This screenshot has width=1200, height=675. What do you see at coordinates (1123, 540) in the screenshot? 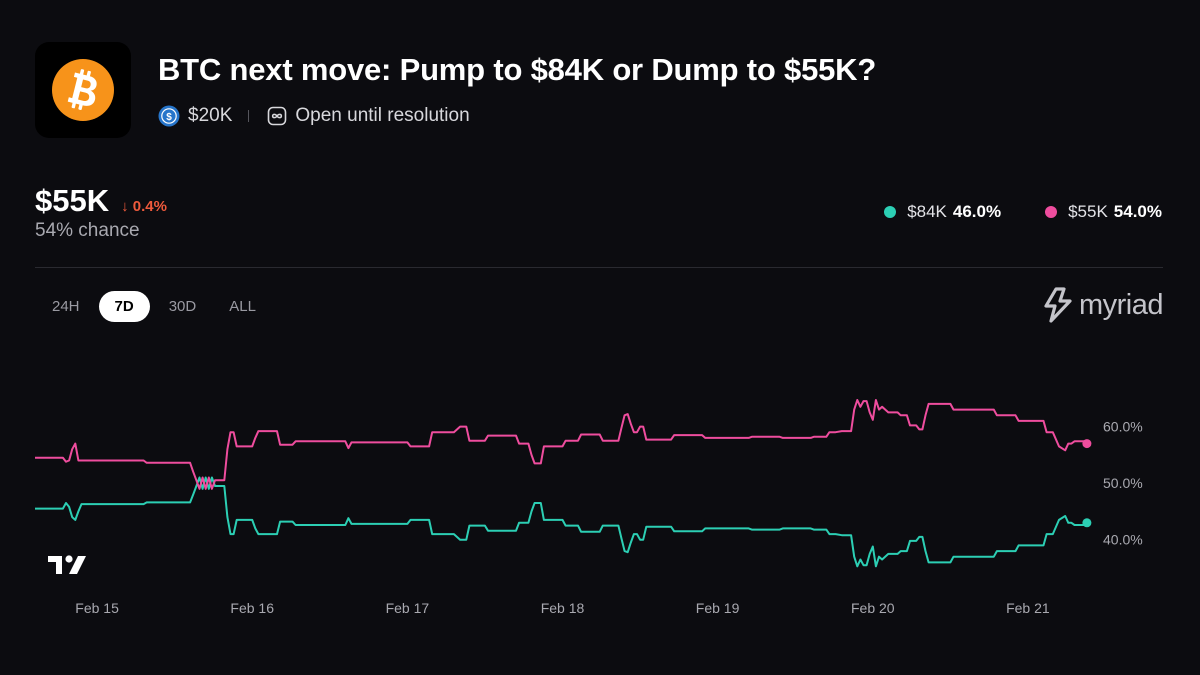
I see `y-tick-label: 40.0%` at bounding box center [1123, 540].